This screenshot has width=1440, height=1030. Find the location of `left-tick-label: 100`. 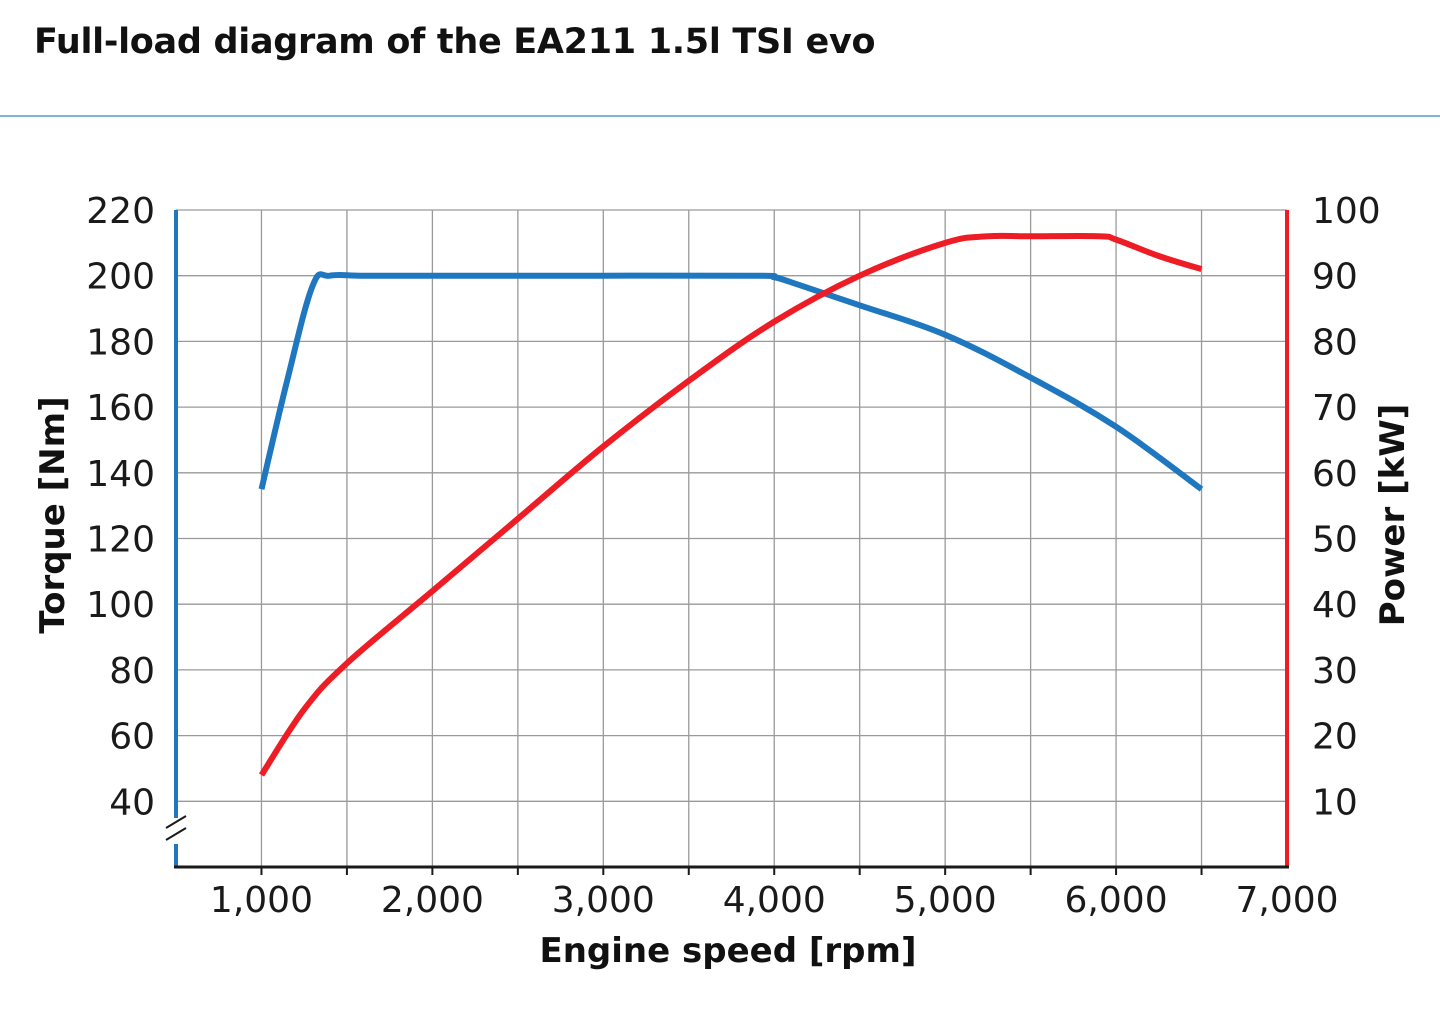

left-tick-label: 100 is located at coordinates (120, 605).